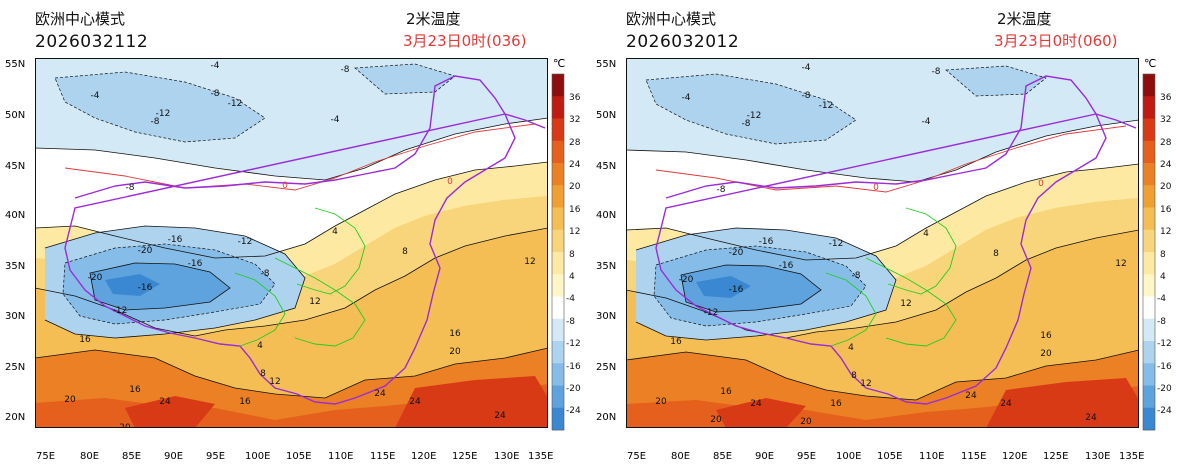 The height and width of the screenshot is (465, 1182). I want to click on lat-label: 35N, so click(606, 266).